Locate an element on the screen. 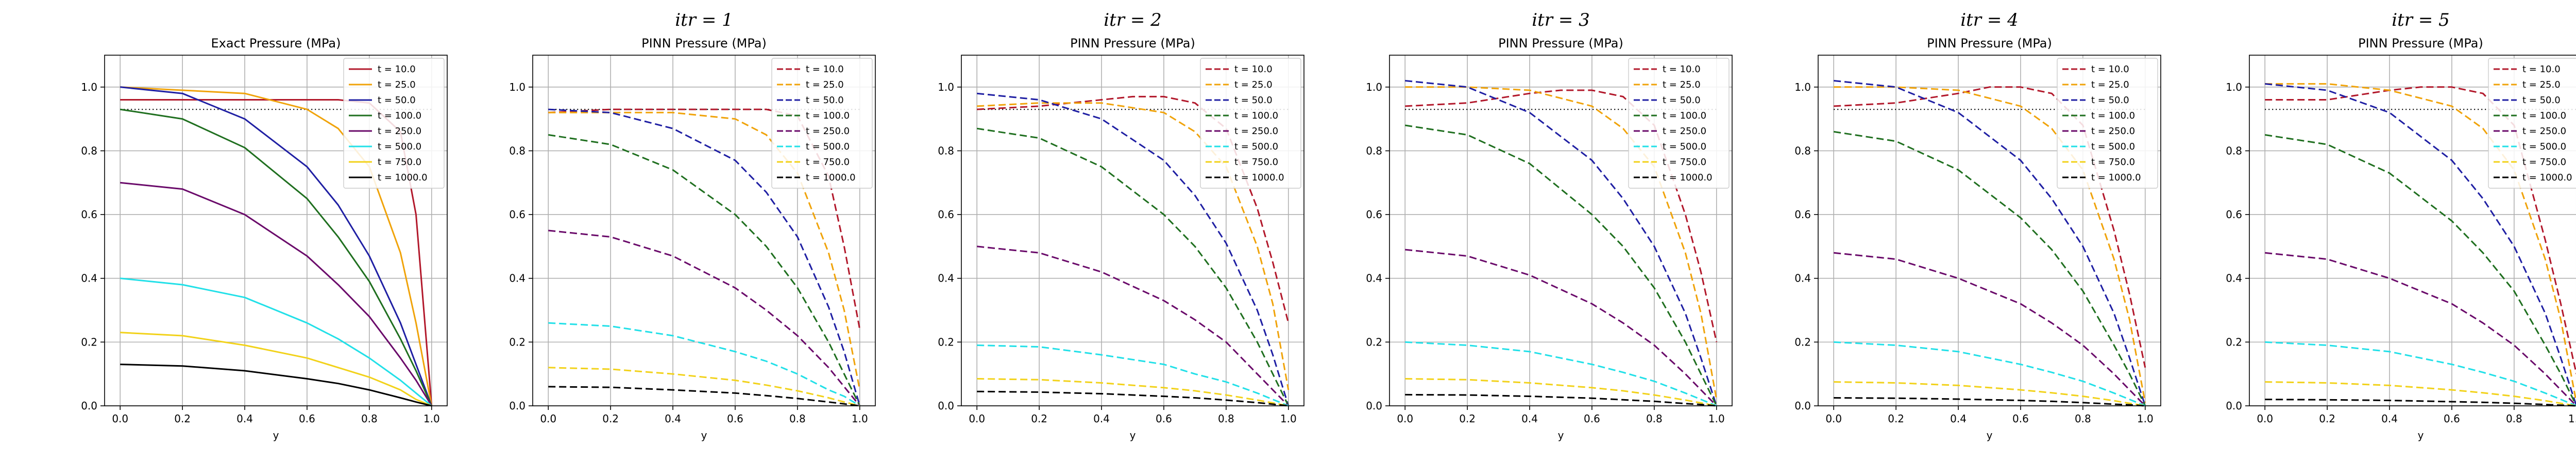 The height and width of the screenshot is (461, 2576). panel-suptitle: itr = 1 is located at coordinates (704, 20).